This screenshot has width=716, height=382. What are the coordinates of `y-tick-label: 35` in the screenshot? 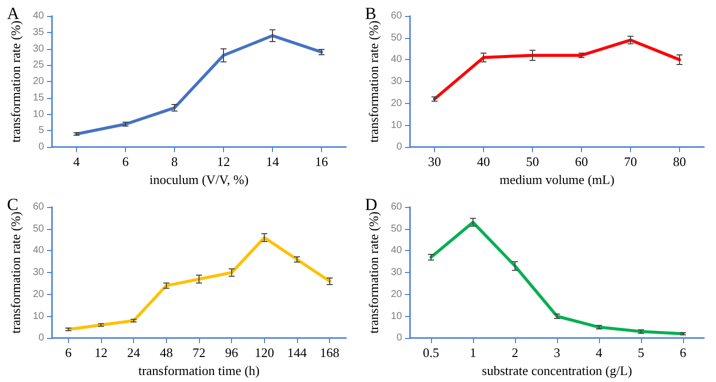 It's located at (38, 32).